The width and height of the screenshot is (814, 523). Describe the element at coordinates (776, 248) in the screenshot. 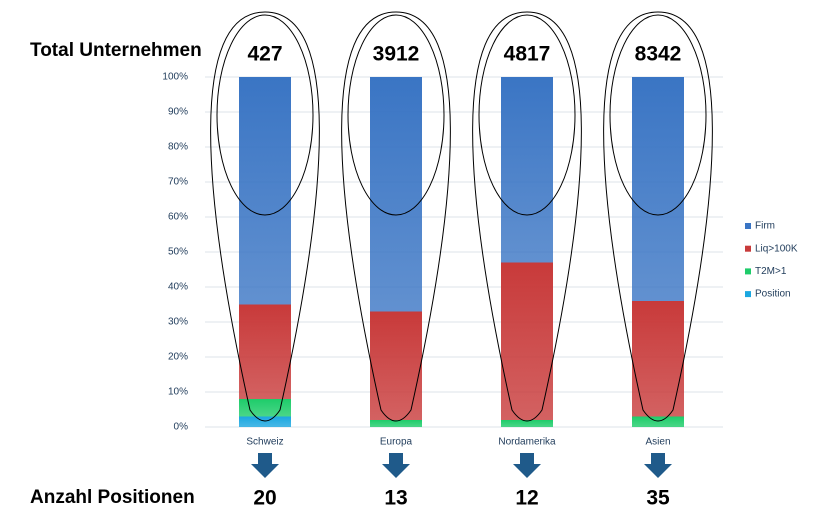

I see `legend-label: Liq>100K` at that location.